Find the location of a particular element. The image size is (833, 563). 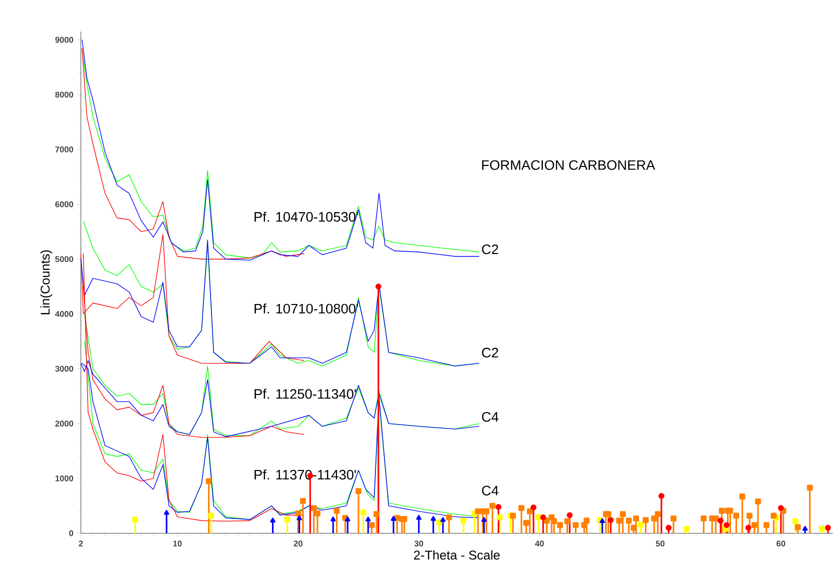

y-tick-label: 2000 is located at coordinates (64, 423).